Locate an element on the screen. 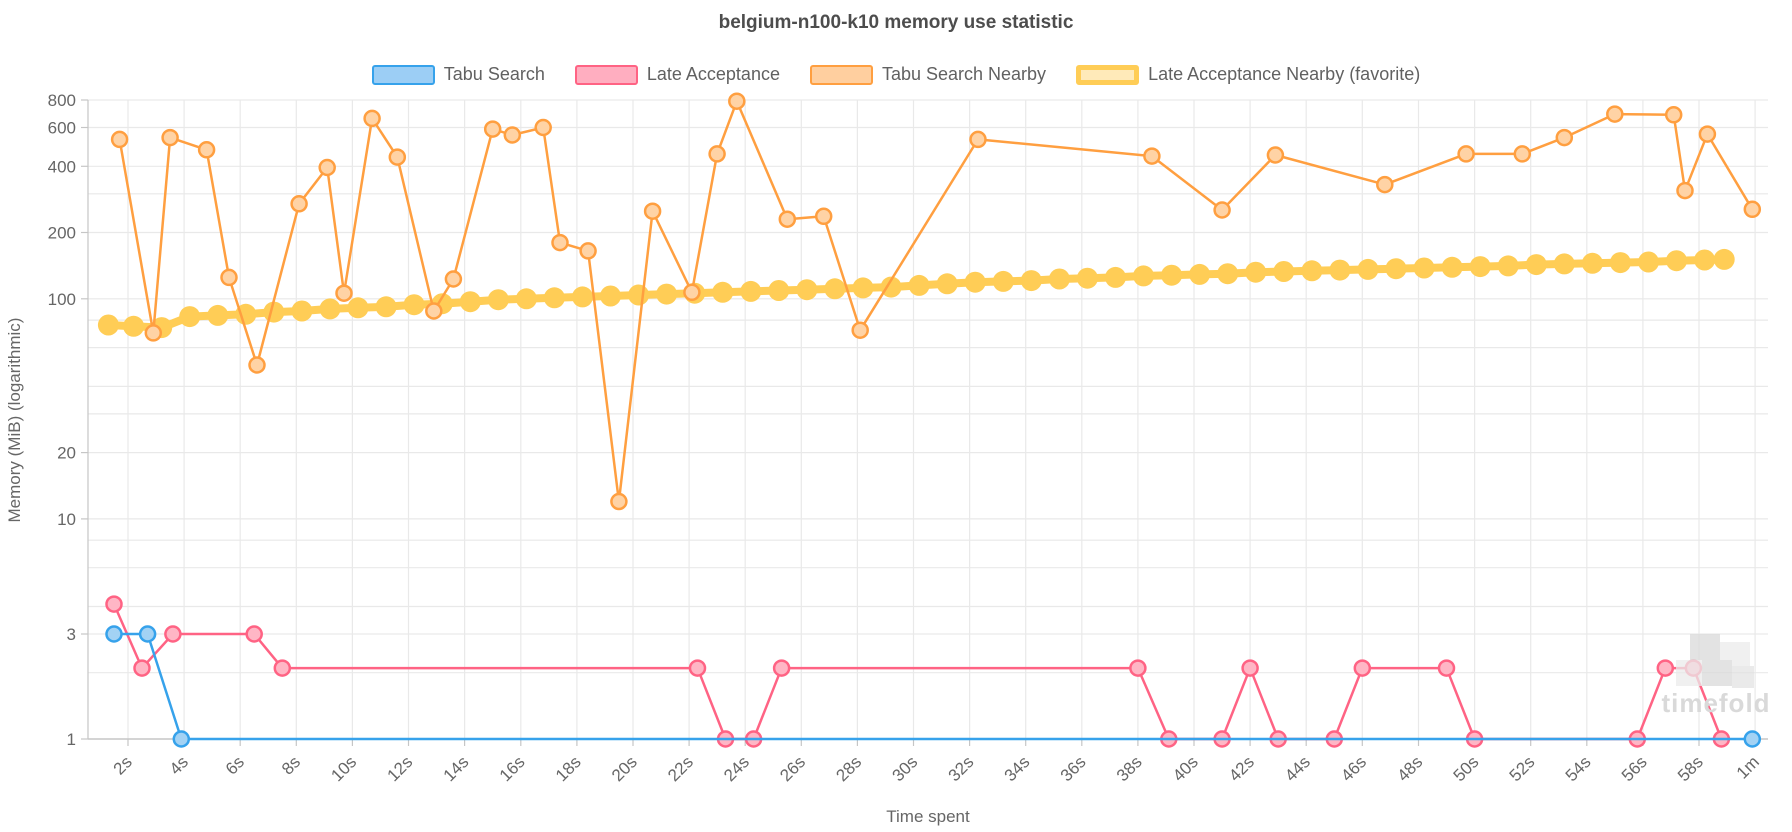 Image resolution: width=1792 pixels, height=832 pixels. legend-item-tabu-search-nearby: Tabu Search Nearby is located at coordinates (927, 74).